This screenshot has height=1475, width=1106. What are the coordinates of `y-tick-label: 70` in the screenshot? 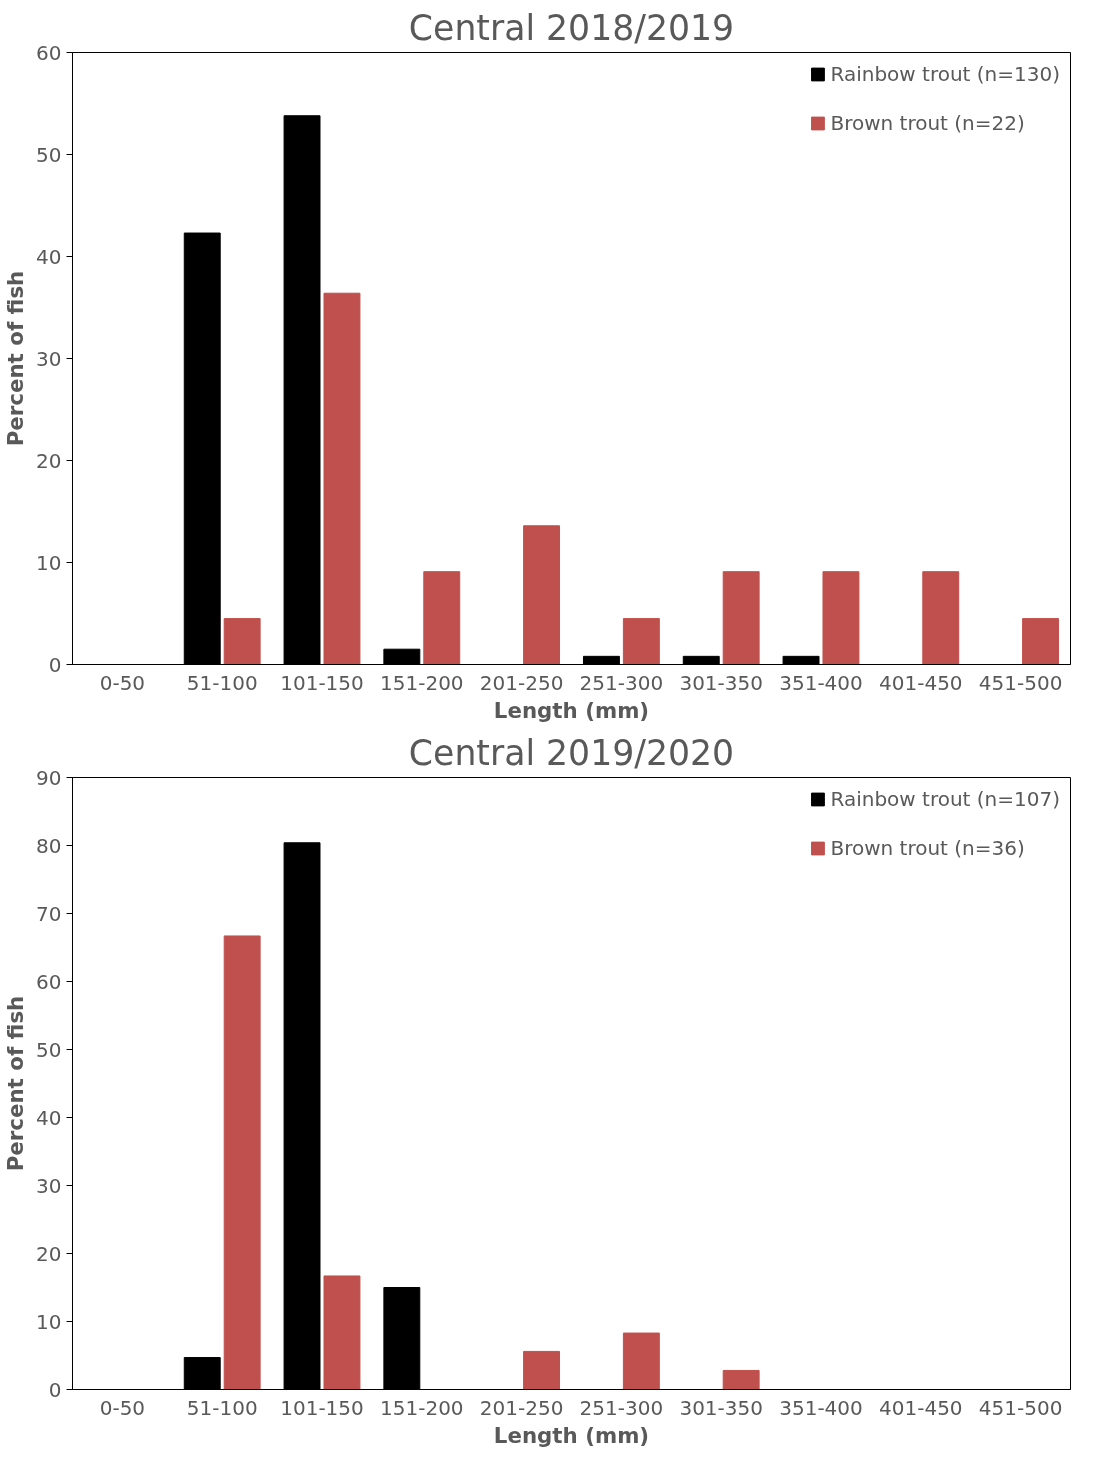 It's located at (49, 913).